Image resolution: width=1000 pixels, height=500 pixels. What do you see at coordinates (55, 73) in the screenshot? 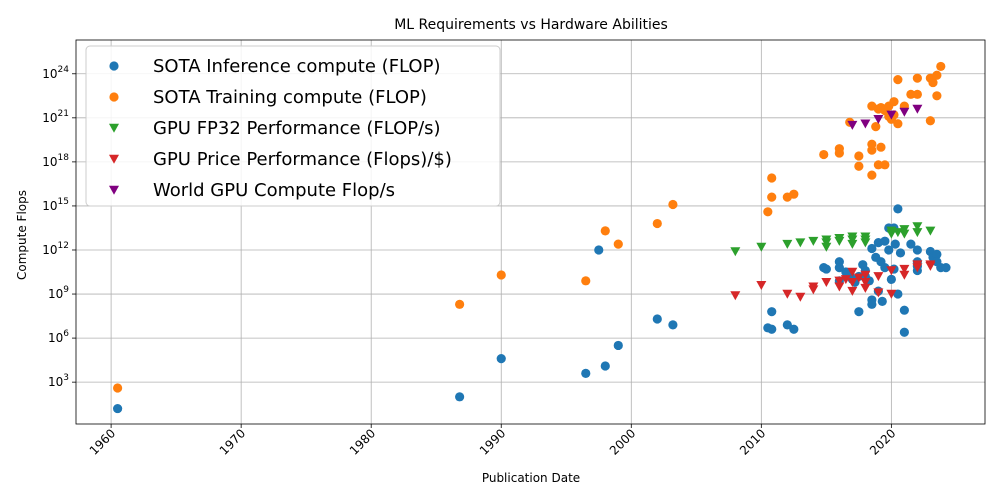
I see `y-tick-label: 10²⁴` at bounding box center [55, 73].